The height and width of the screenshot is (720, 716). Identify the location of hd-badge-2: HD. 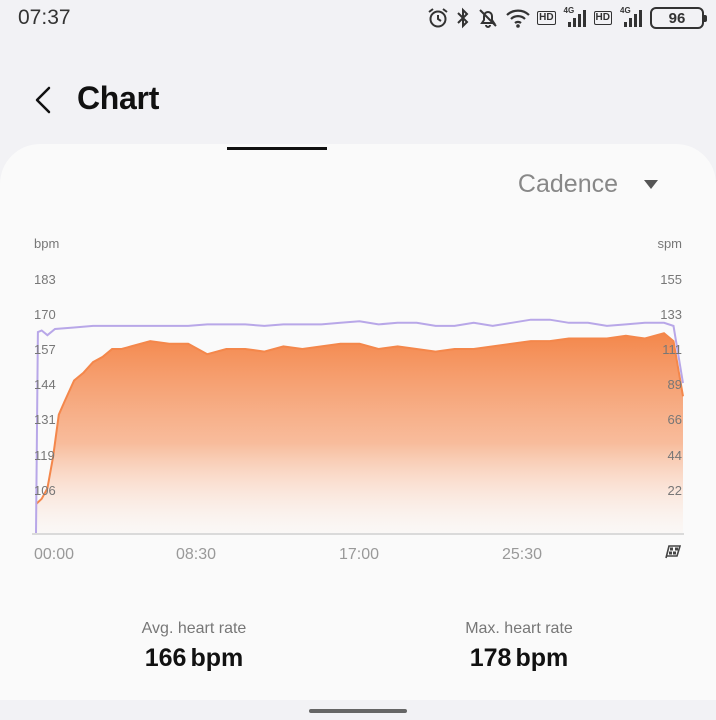
(602, 18).